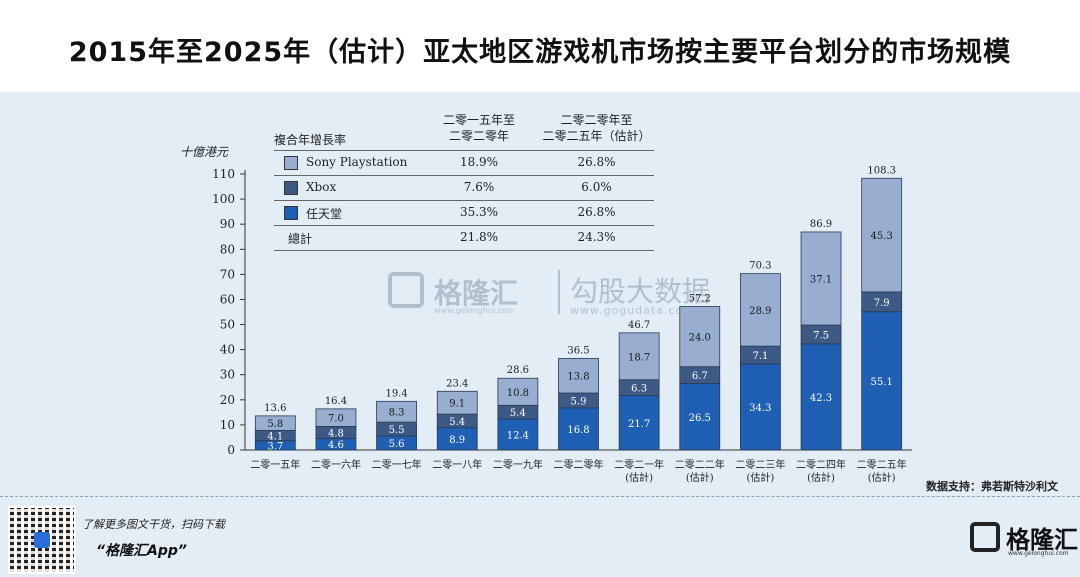  What do you see at coordinates (227, 299) in the screenshot?
I see `y-tick-label: 60` at bounding box center [227, 299].